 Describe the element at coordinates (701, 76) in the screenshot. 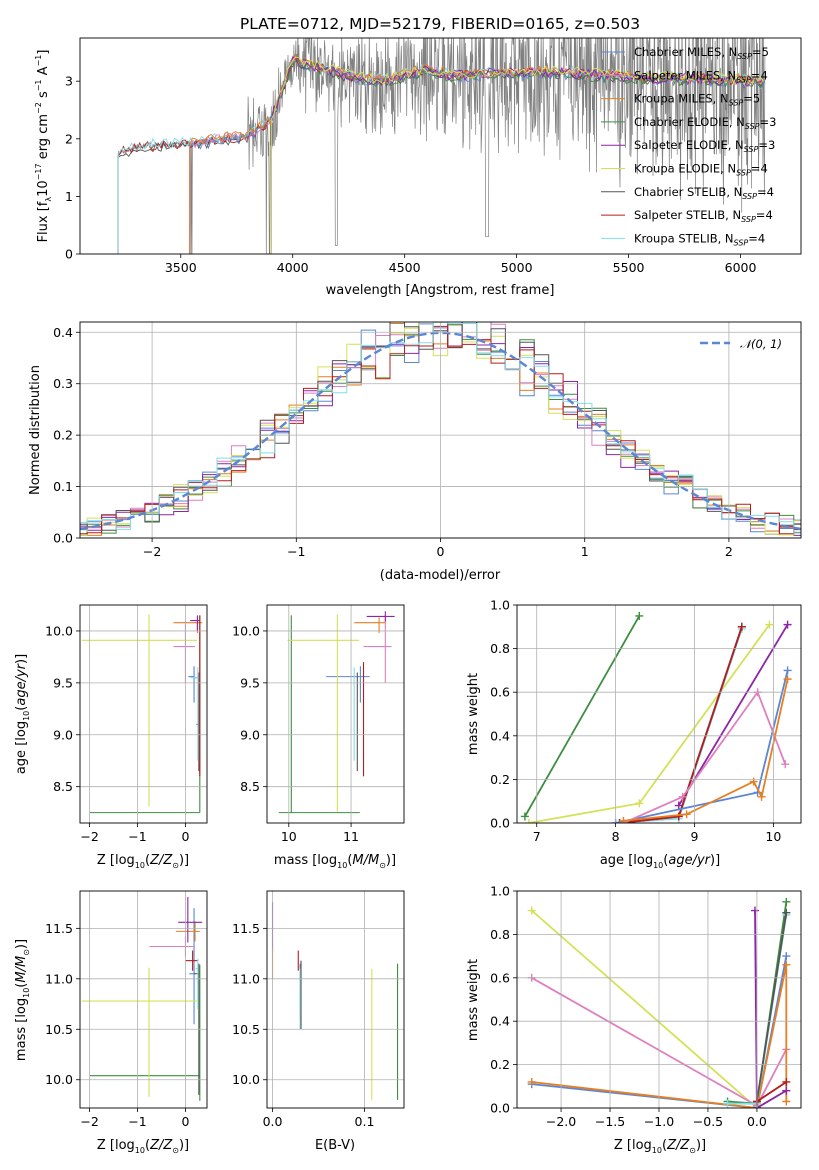

I see `legend-entry: Salpeter MILES, NSSP=4` at that location.